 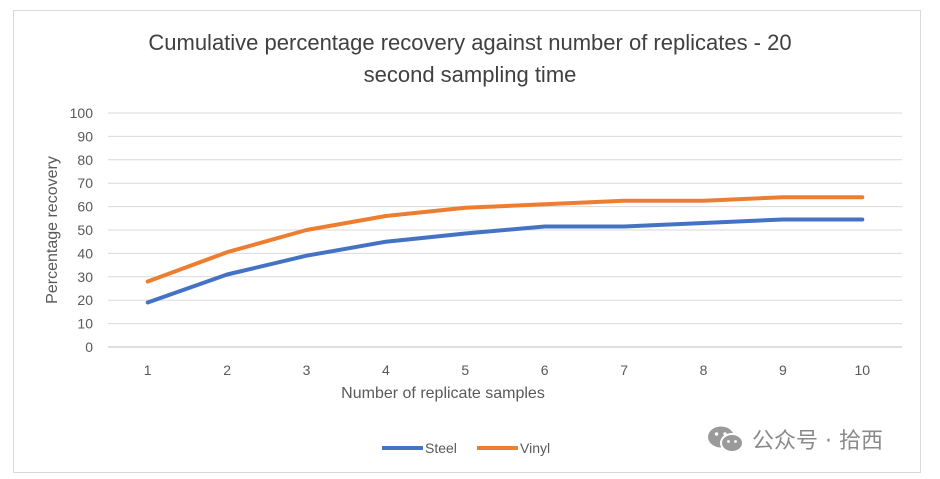 I want to click on x-tick-label: 4, so click(x=386, y=370).